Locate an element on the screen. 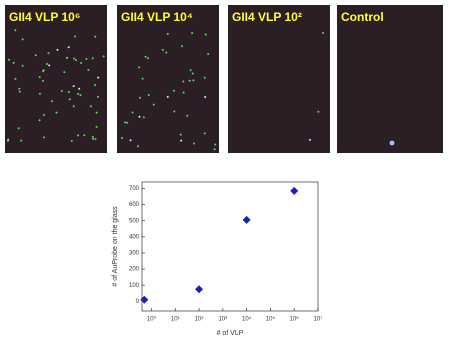  y-tick-label: 400 is located at coordinates (134, 237).